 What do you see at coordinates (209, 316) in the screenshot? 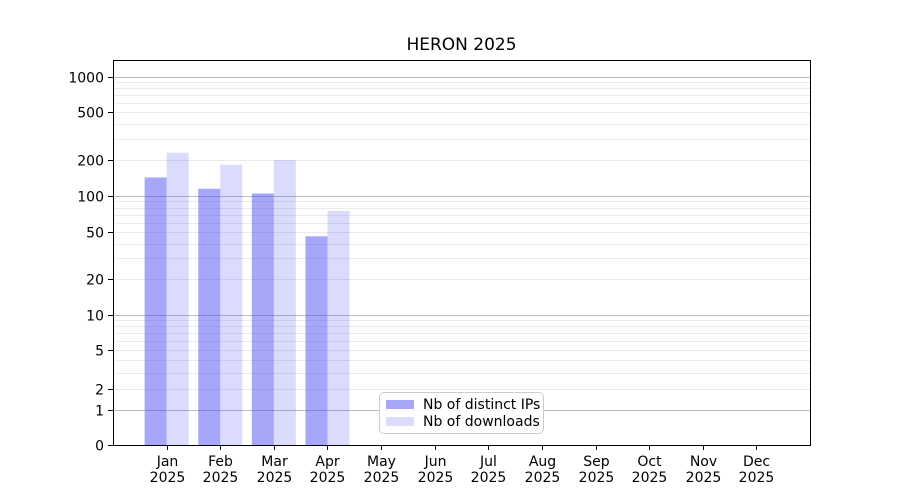
I see `bar-distinct-ips-feb` at bounding box center [209, 316].